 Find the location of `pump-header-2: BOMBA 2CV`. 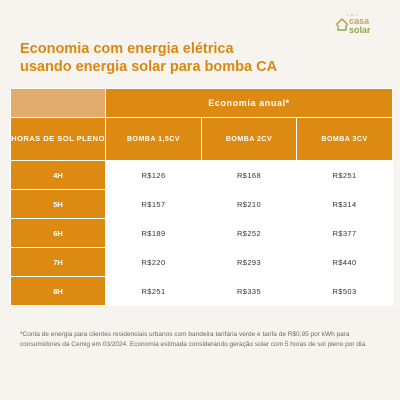

pump-header-2: BOMBA 2CV is located at coordinates (249, 139).